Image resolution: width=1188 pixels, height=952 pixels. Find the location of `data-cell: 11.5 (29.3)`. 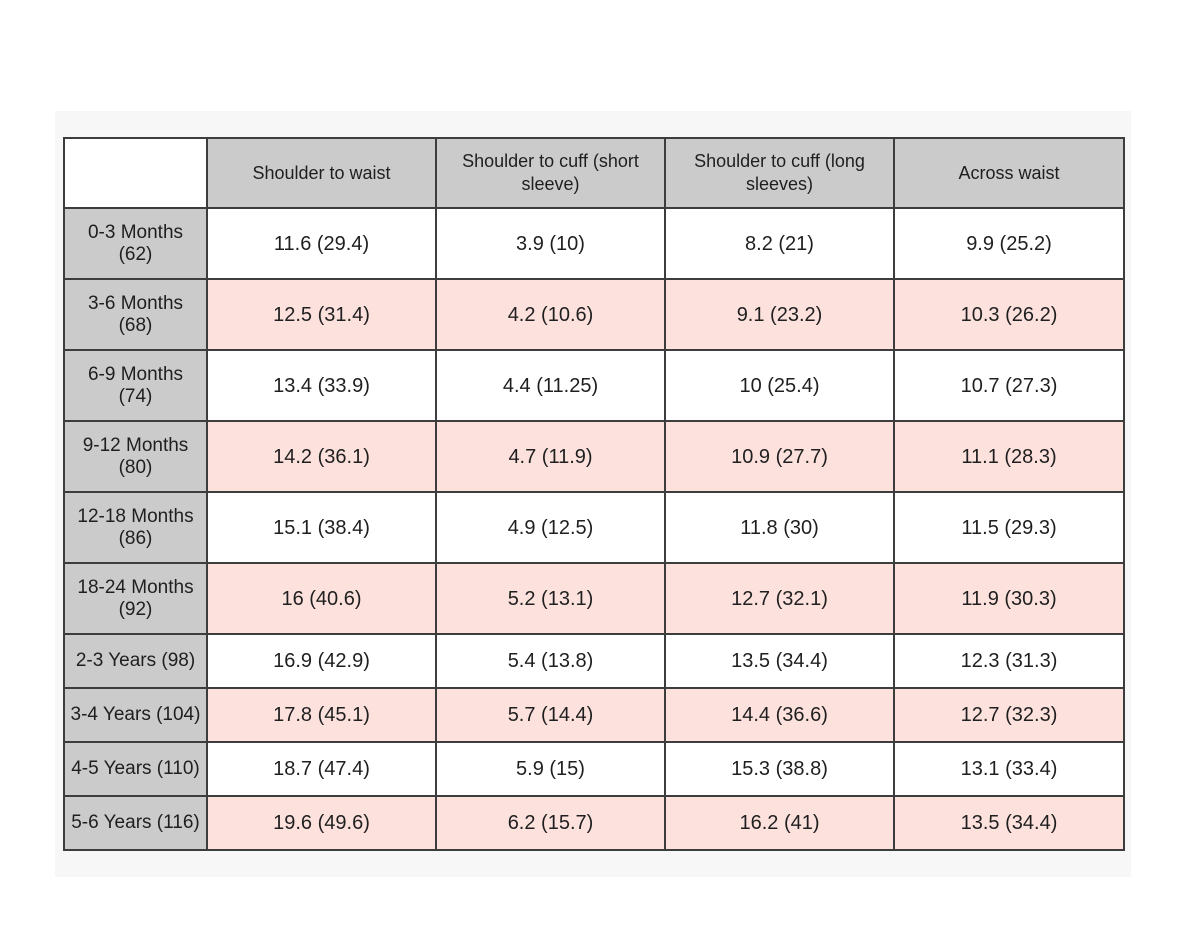

data-cell: 11.5 (29.3) is located at coordinates (1009, 527).